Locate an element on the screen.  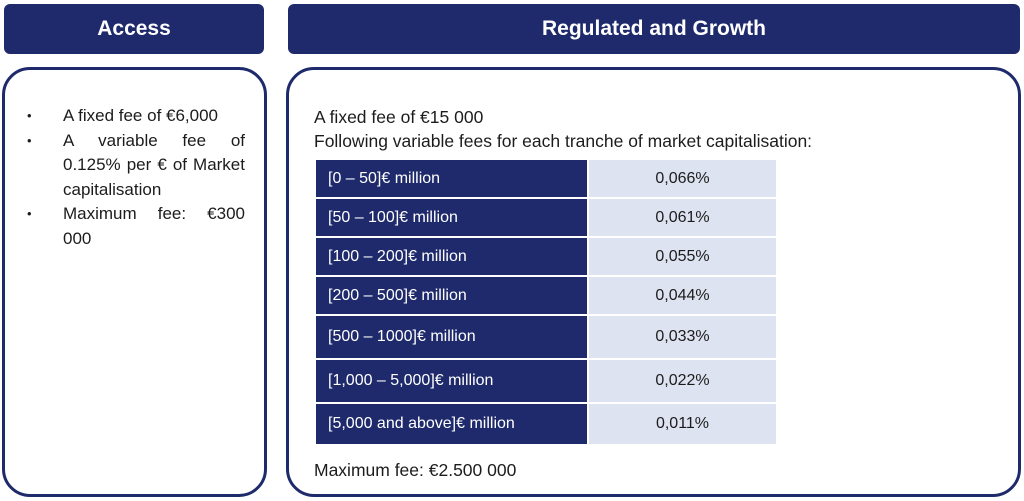
tranche-range: [200 – 500]€ million is located at coordinates (451, 295).